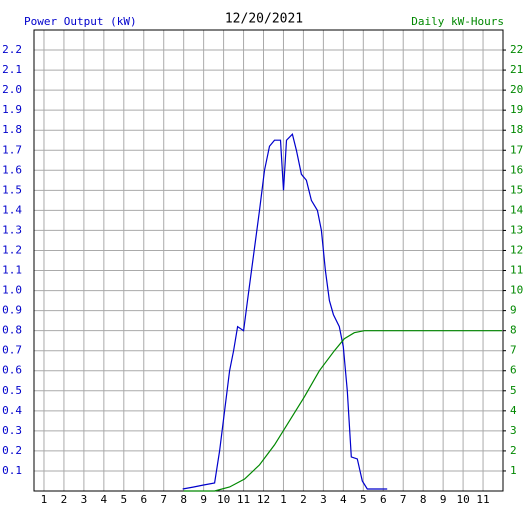 The height and width of the screenshot is (510, 527). I want to click on y-tick-label: 0.5, so click(12, 390).